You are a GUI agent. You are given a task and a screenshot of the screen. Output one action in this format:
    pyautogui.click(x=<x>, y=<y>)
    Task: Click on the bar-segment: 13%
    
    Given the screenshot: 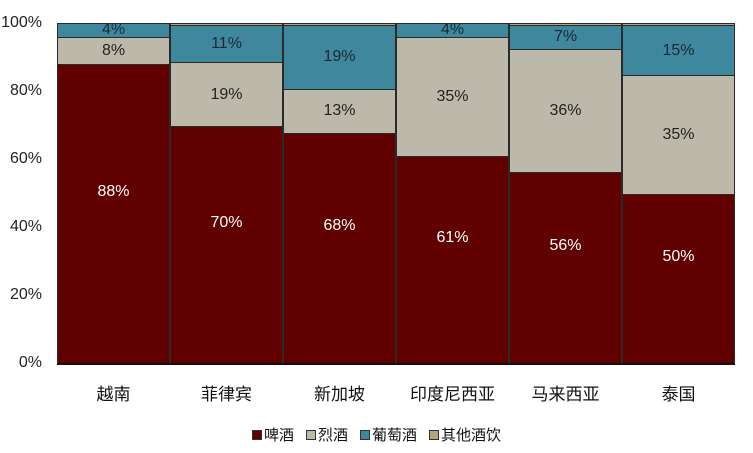 What is the action you would take?
    pyautogui.click(x=339, y=110)
    